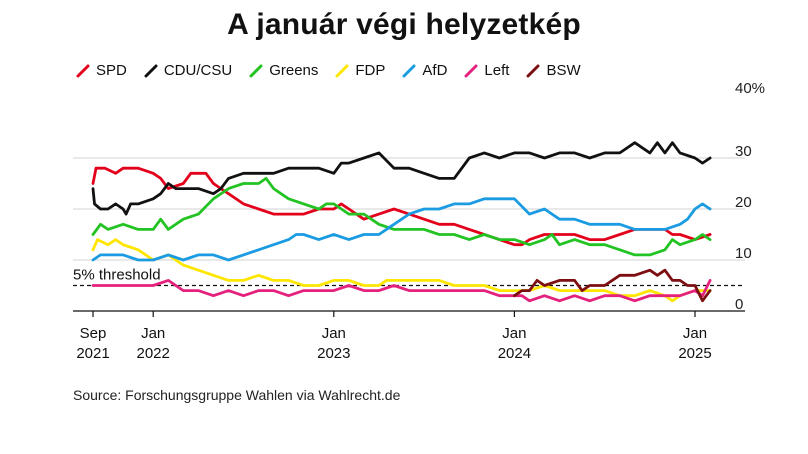 The width and height of the screenshot is (808, 454). What do you see at coordinates (153, 333) in the screenshot?
I see `x-tick-label-month-1: Jan` at bounding box center [153, 333].